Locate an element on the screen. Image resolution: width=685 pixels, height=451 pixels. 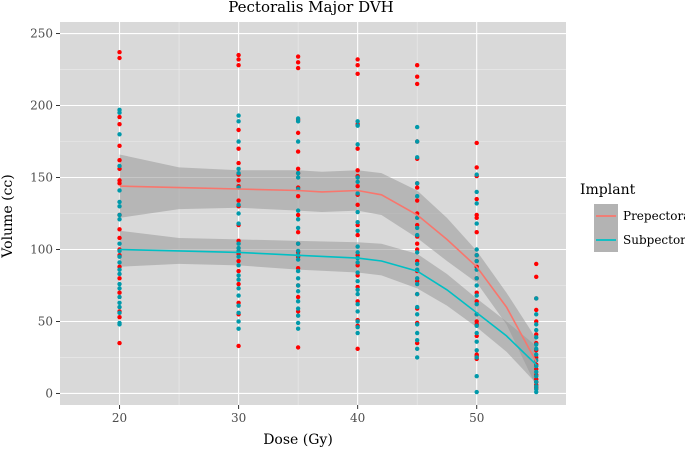
x-tick-label: 20 is located at coordinates (119, 418).